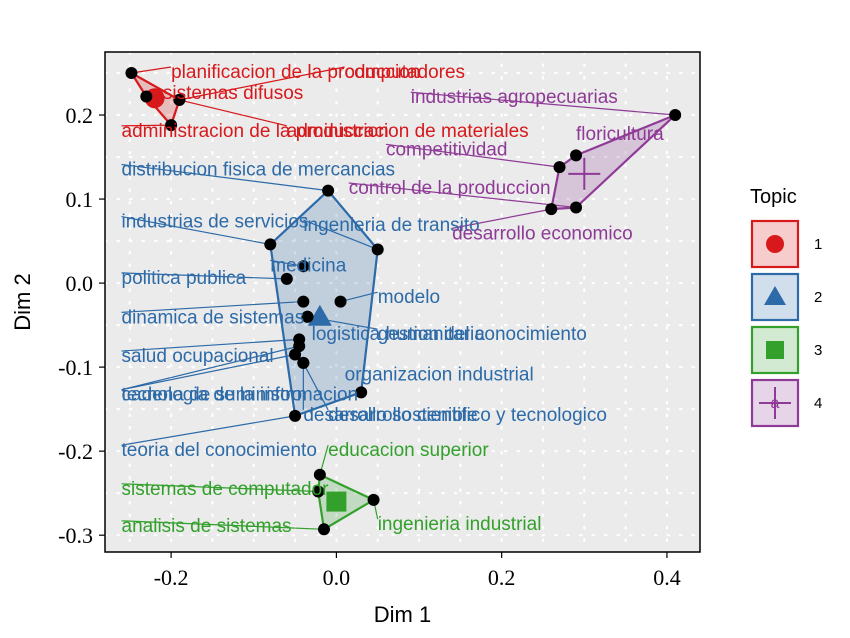 This screenshot has width=850, height=638. I want to click on x-tick-label: 0.2, so click(502, 577).